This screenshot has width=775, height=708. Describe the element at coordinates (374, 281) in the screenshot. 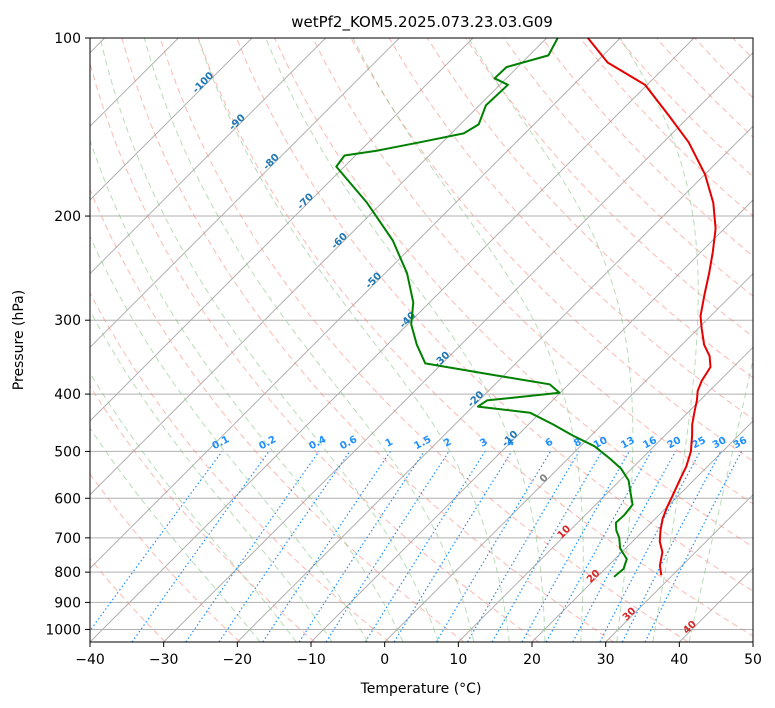

I see `isotherm-label: -50` at that location.